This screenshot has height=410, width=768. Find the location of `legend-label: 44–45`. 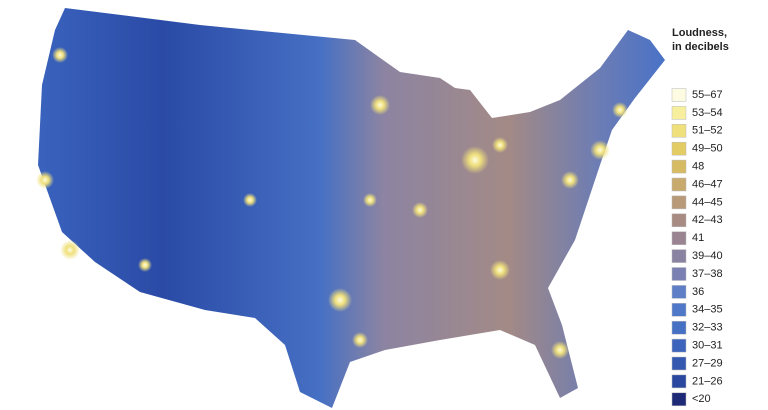

legend-label: 44–45 is located at coordinates (707, 202).